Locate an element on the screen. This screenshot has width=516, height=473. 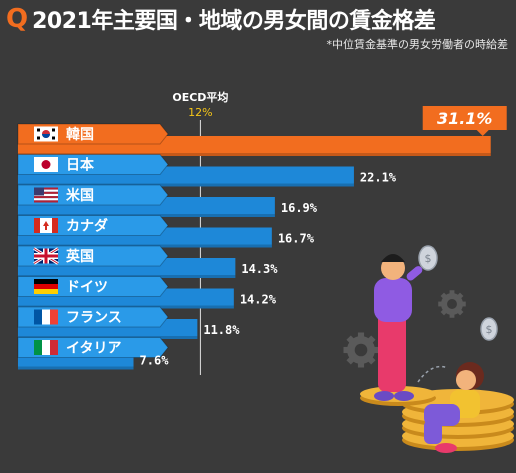
oecd-label: OECD平均 is located at coordinates (200, 97).